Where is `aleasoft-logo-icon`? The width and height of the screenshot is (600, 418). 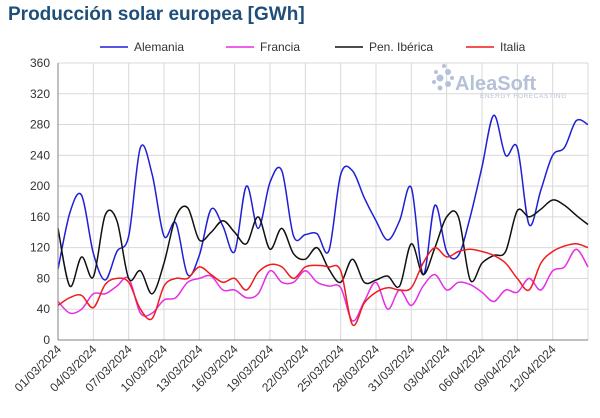
aleasoft-logo-icon is located at coordinates (443, 77).